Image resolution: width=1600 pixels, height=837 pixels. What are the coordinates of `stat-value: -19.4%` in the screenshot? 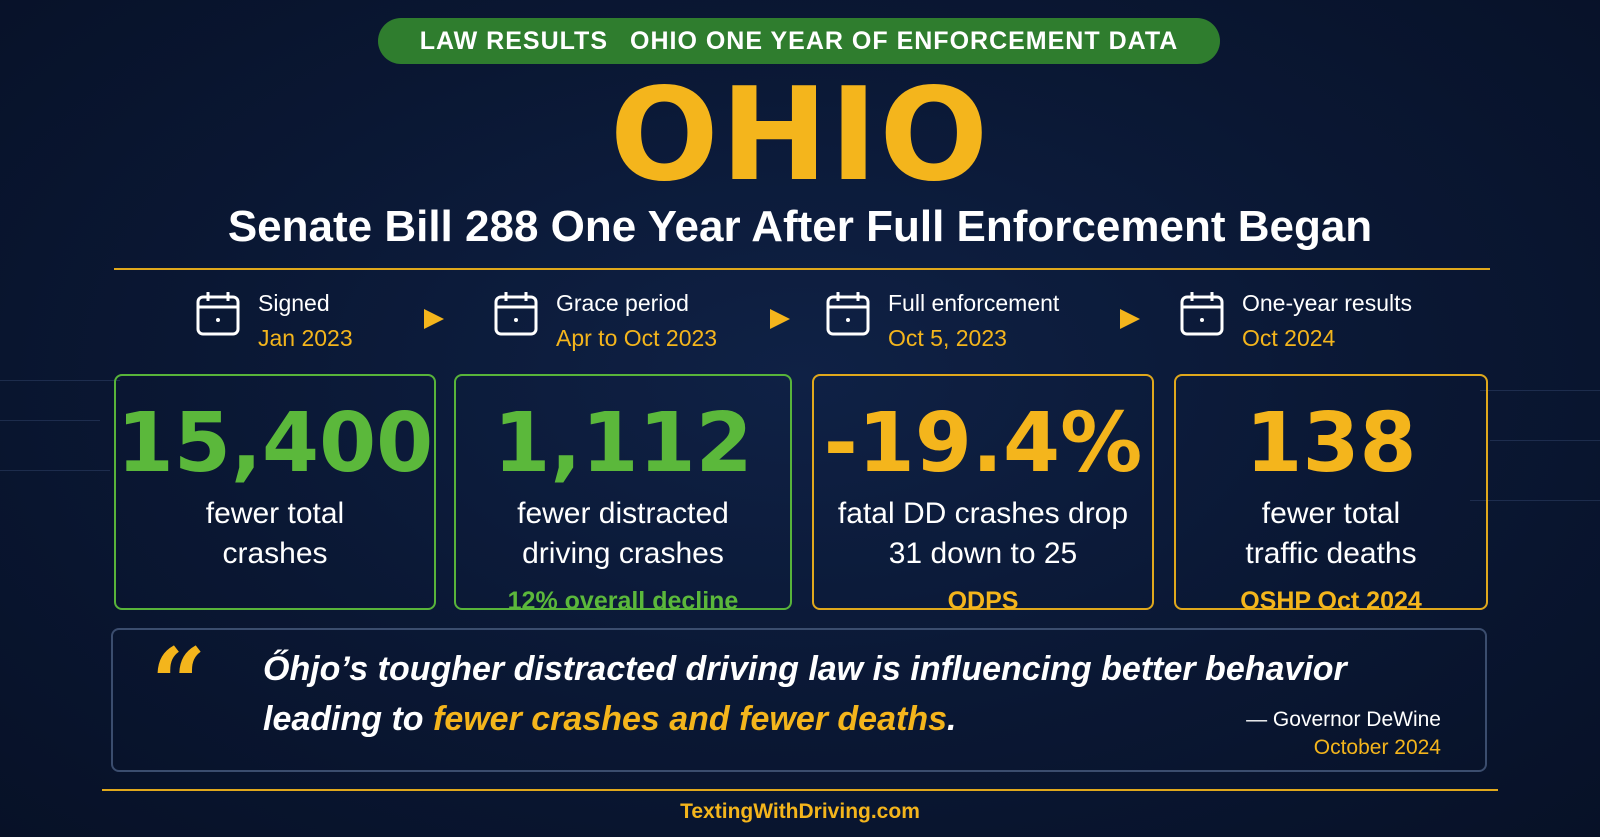 It's located at (983, 443).